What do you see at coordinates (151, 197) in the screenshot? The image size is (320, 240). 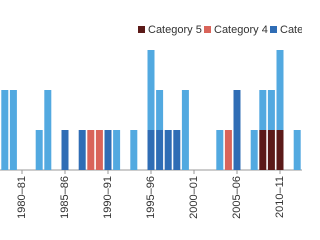 I see `x-tick-label: 1995–96` at bounding box center [151, 197].